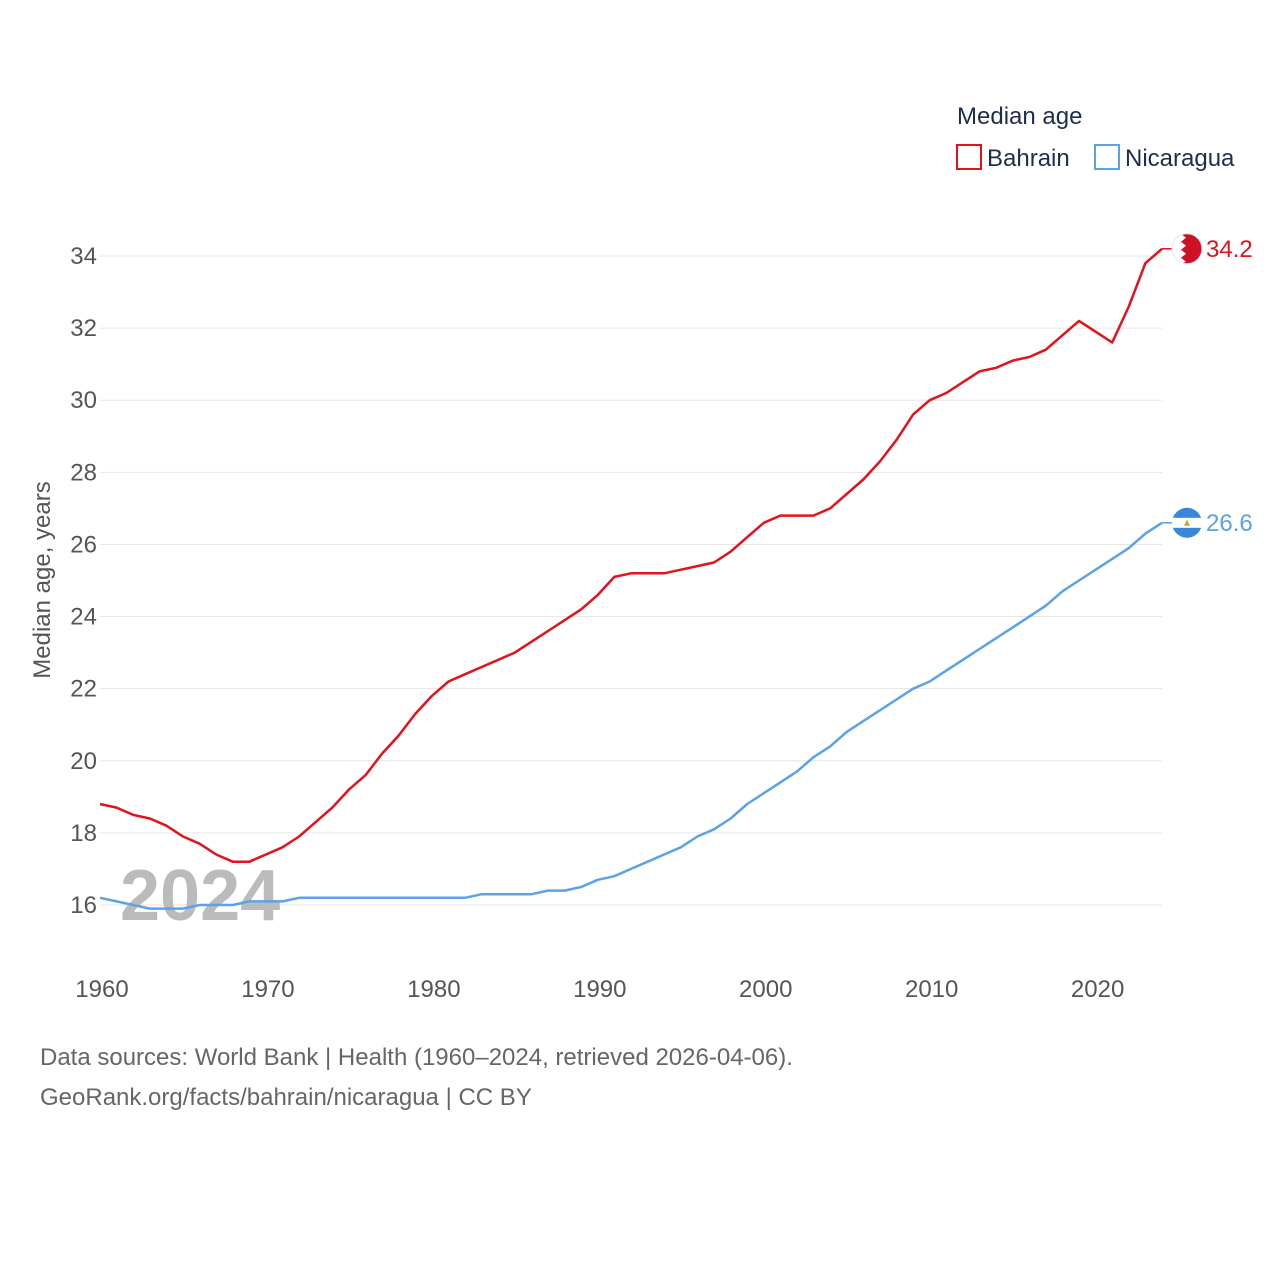 Image resolution: width=1280 pixels, height=1280 pixels. What do you see at coordinates (83, 581) in the screenshot?
I see `y-axis-ticks: 16 18 20 22 24 26 28 30 32 34` at bounding box center [83, 581].